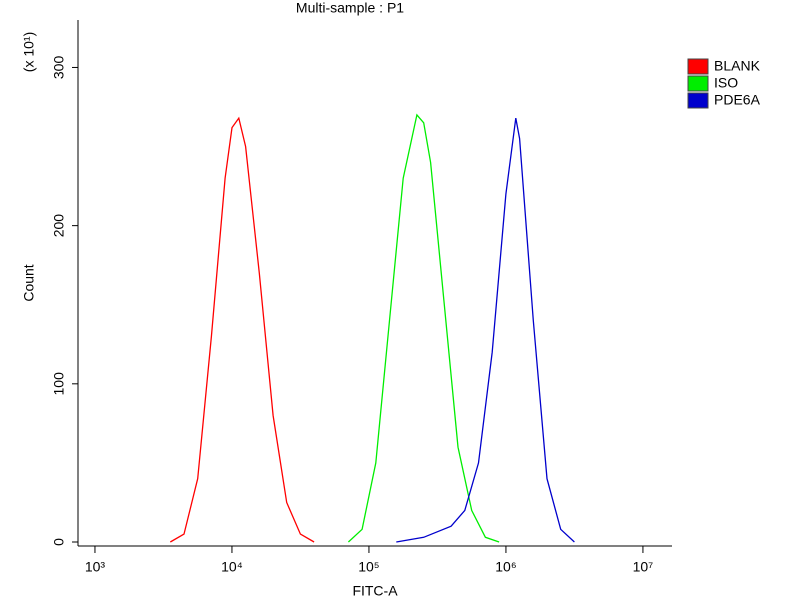 The width and height of the screenshot is (800, 600). What do you see at coordinates (368, 567) in the screenshot?
I see `x-tick-label: 10⁵` at bounding box center [368, 567].